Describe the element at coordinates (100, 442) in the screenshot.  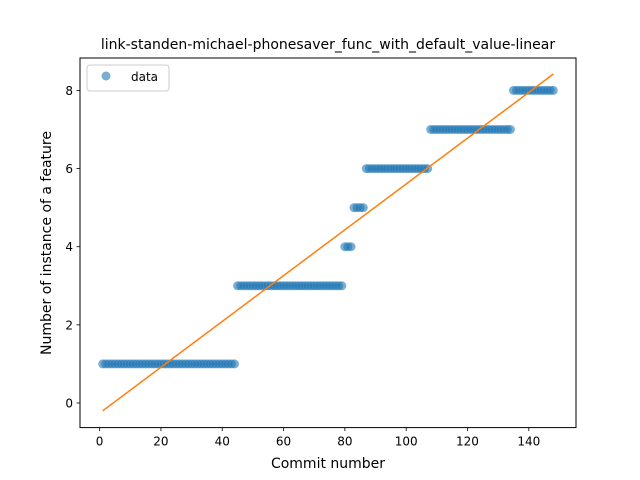
I see `x-tick-label: 0` at that location.